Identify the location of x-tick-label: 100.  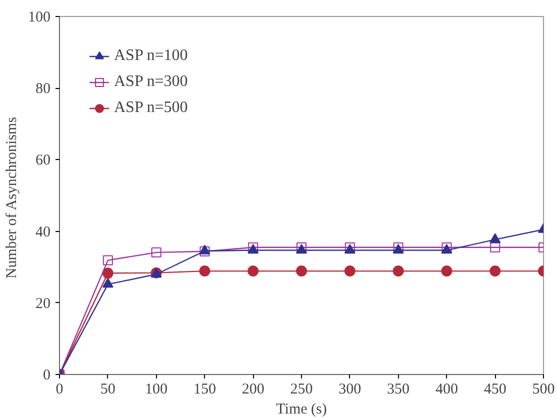
(156, 390).